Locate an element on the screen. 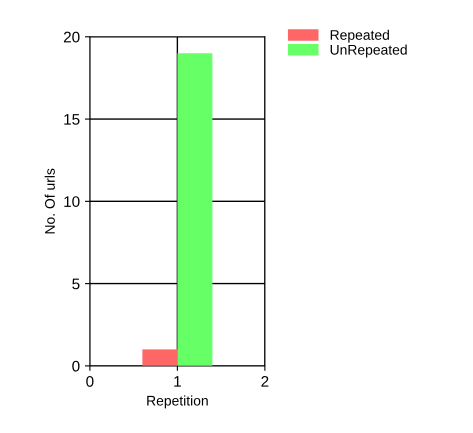 The image size is (473, 433). legend-label: UnRepeated is located at coordinates (368, 51).